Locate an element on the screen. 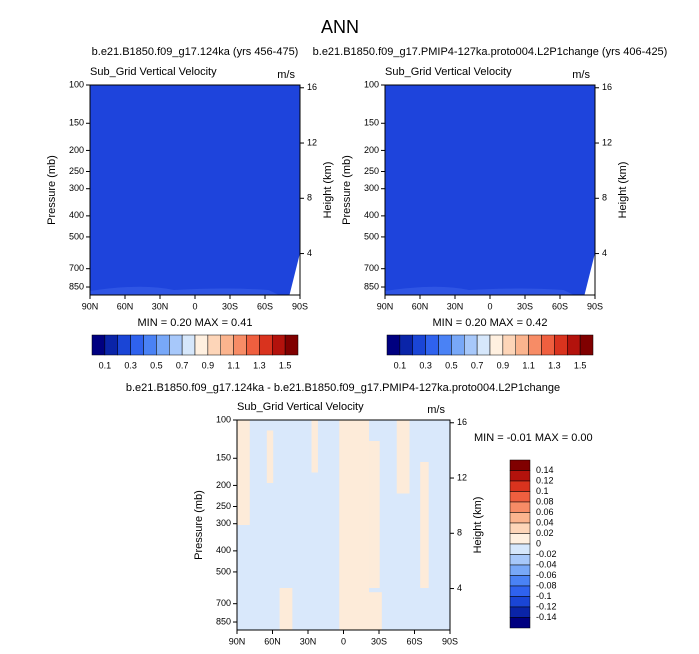  y-axis-label: Pressure (mb) is located at coordinates (52, 190).